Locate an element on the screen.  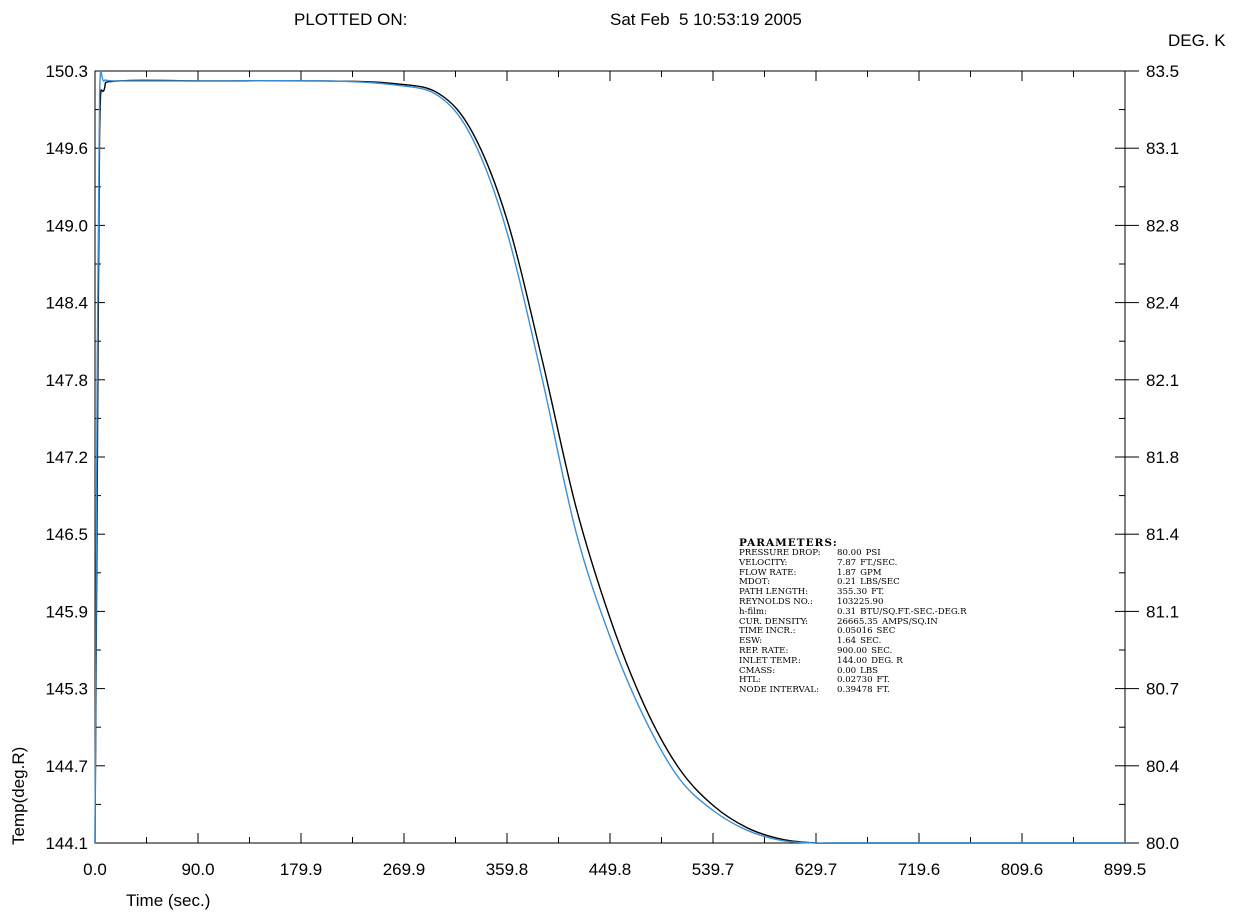
parameter-unit: PSI is located at coordinates (873, 553).